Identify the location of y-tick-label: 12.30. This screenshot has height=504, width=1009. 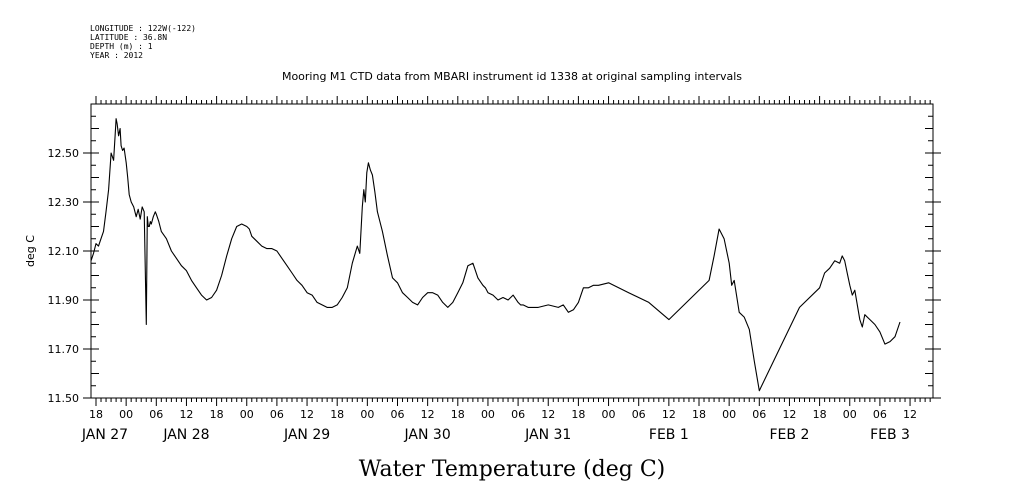
(64, 202).